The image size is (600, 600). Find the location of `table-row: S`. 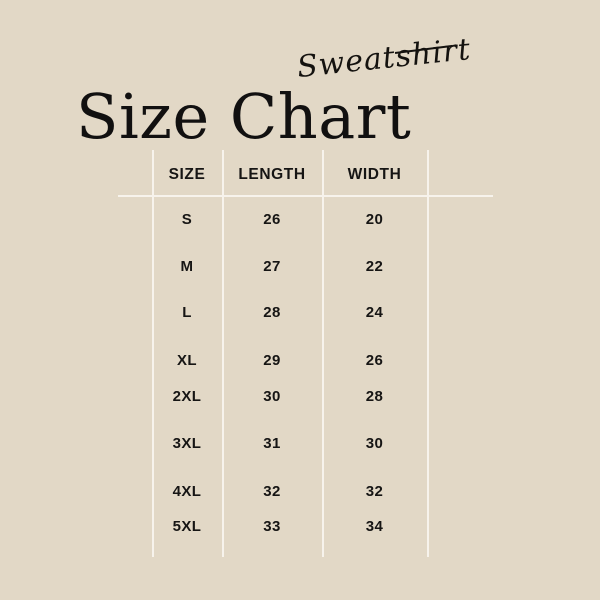

table-row: S is located at coordinates (187, 219).